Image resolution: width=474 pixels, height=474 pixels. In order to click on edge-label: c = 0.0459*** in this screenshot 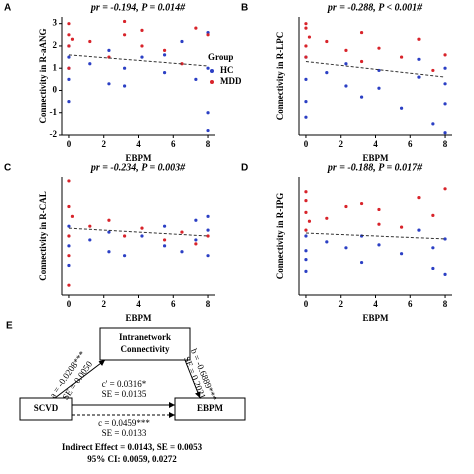, I will do `click(124, 423)`.